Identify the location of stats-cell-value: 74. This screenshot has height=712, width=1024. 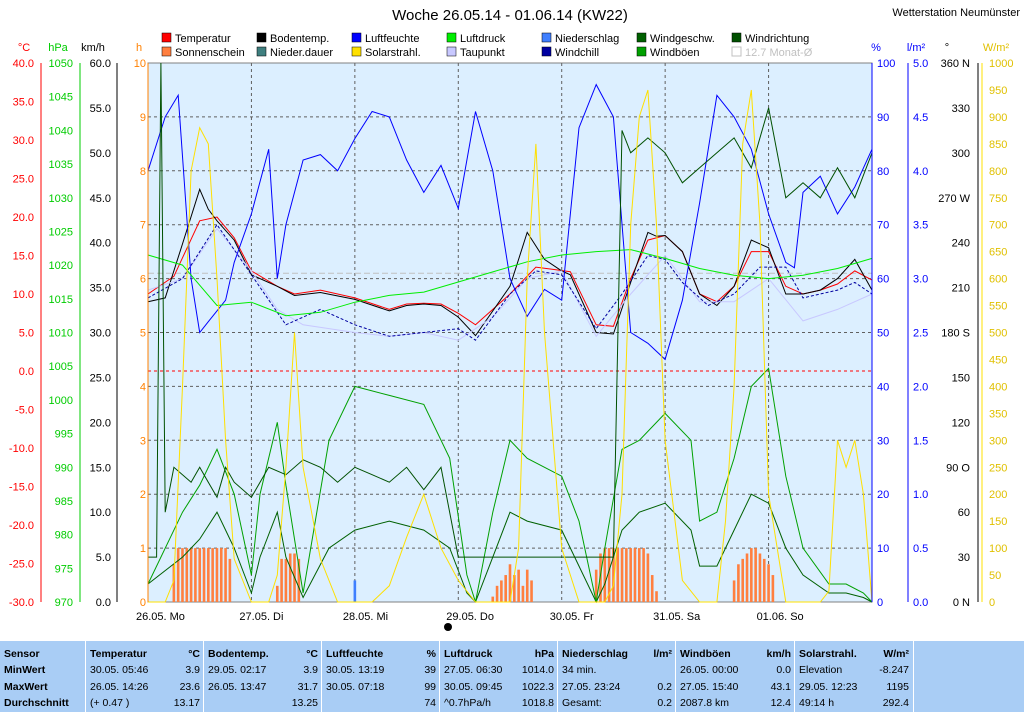
(430, 703).